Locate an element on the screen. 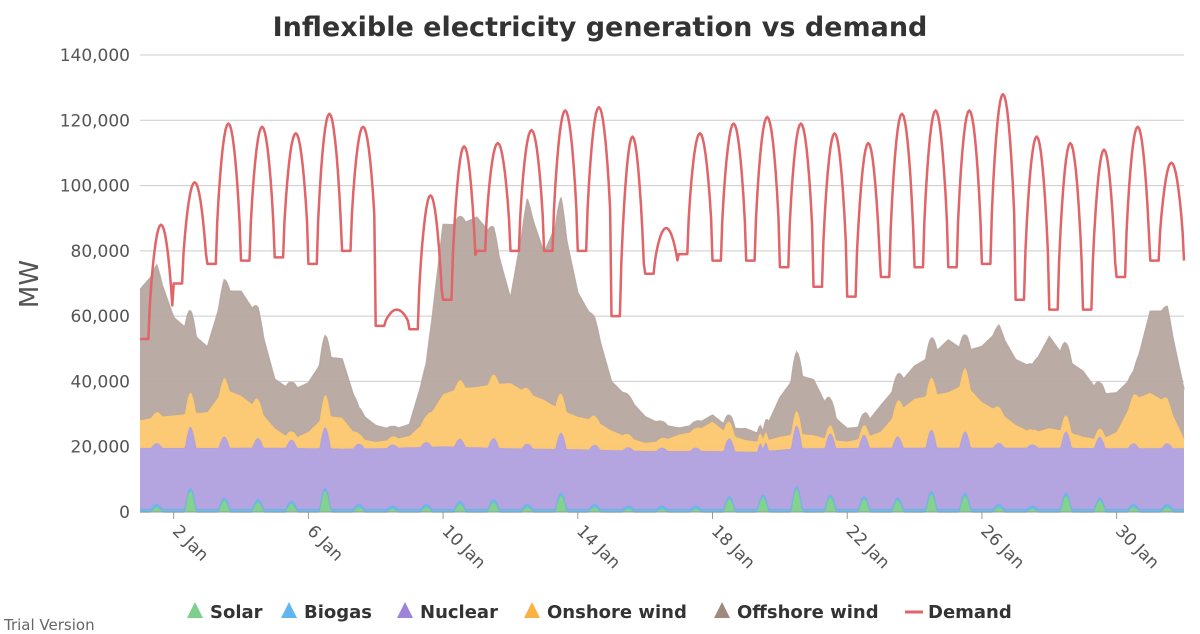 The image size is (1200, 634). legend-label: Demand is located at coordinates (970, 612).